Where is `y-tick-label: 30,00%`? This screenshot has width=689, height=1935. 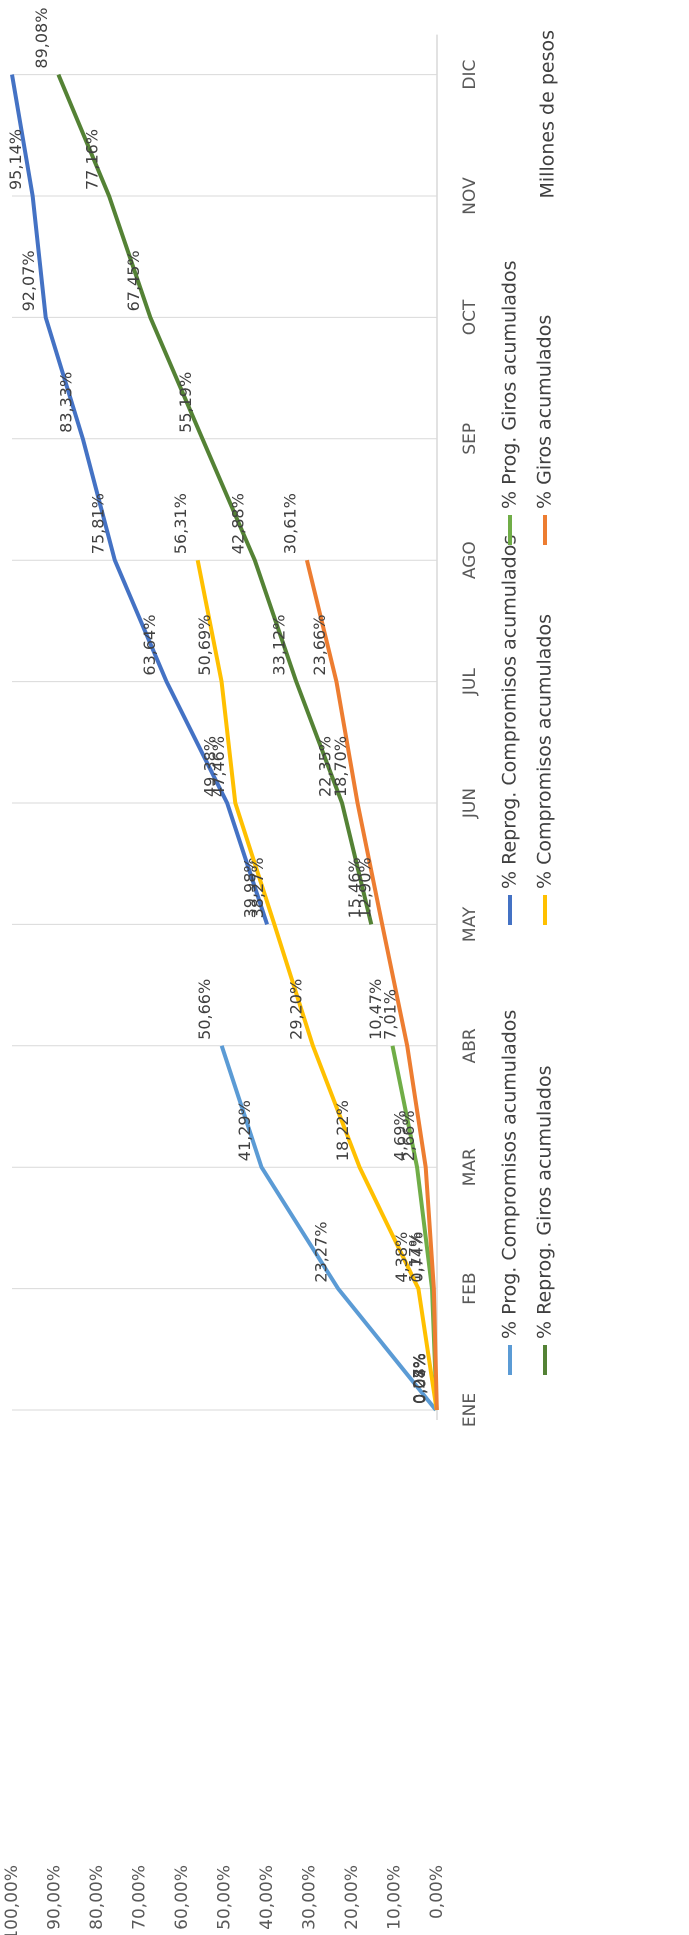
y-tick-label: 30,00% is located at coordinates (310, 1897).